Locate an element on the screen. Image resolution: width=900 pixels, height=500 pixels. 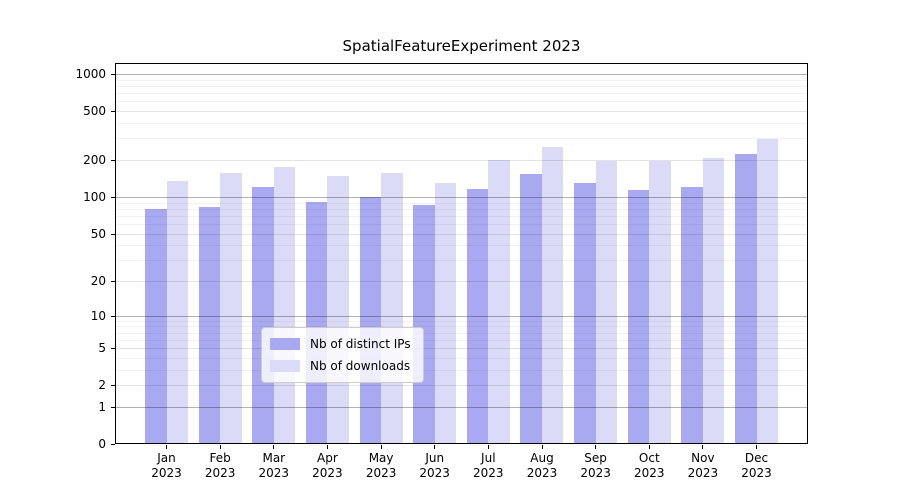
x-tick-may is located at coordinates (381, 447).